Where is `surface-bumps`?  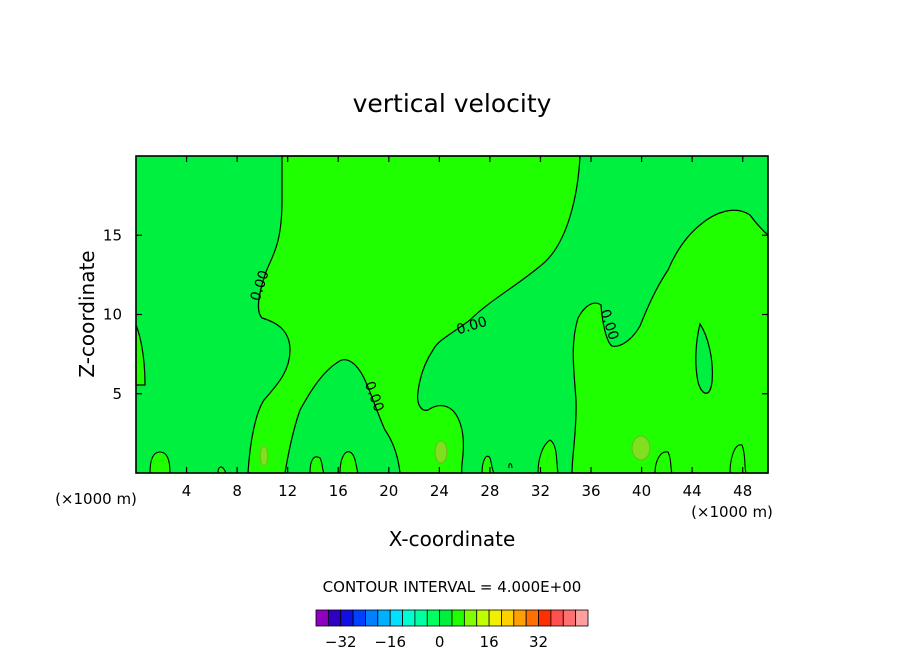
surface-bumps is located at coordinates (448, 456).